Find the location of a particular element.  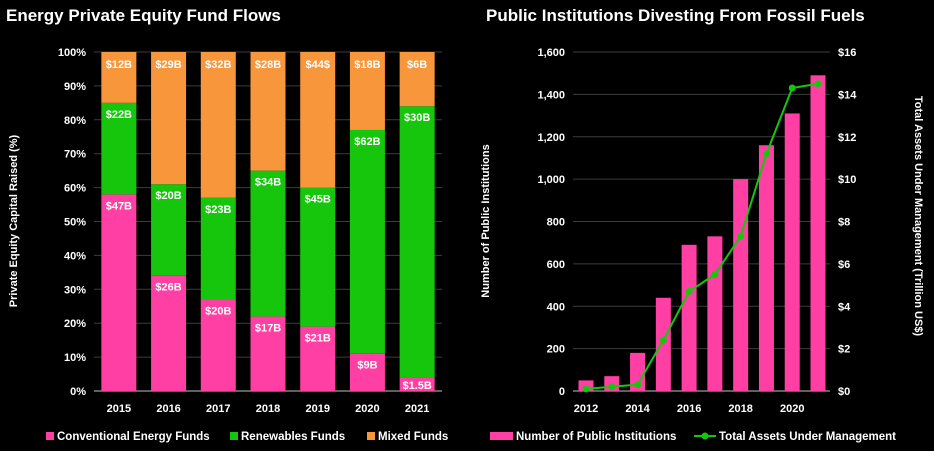

right-y-tick-label: 800 is located at coordinates (556, 223).